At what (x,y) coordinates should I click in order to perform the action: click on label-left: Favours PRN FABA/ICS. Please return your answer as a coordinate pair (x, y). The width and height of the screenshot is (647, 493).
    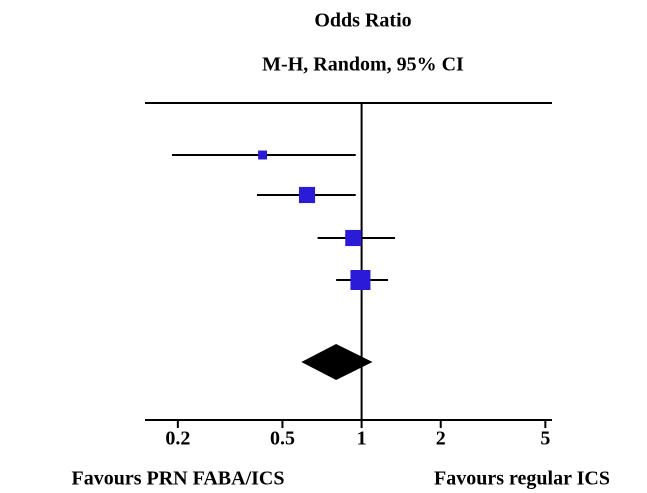
    Looking at the image, I should click on (178, 479).